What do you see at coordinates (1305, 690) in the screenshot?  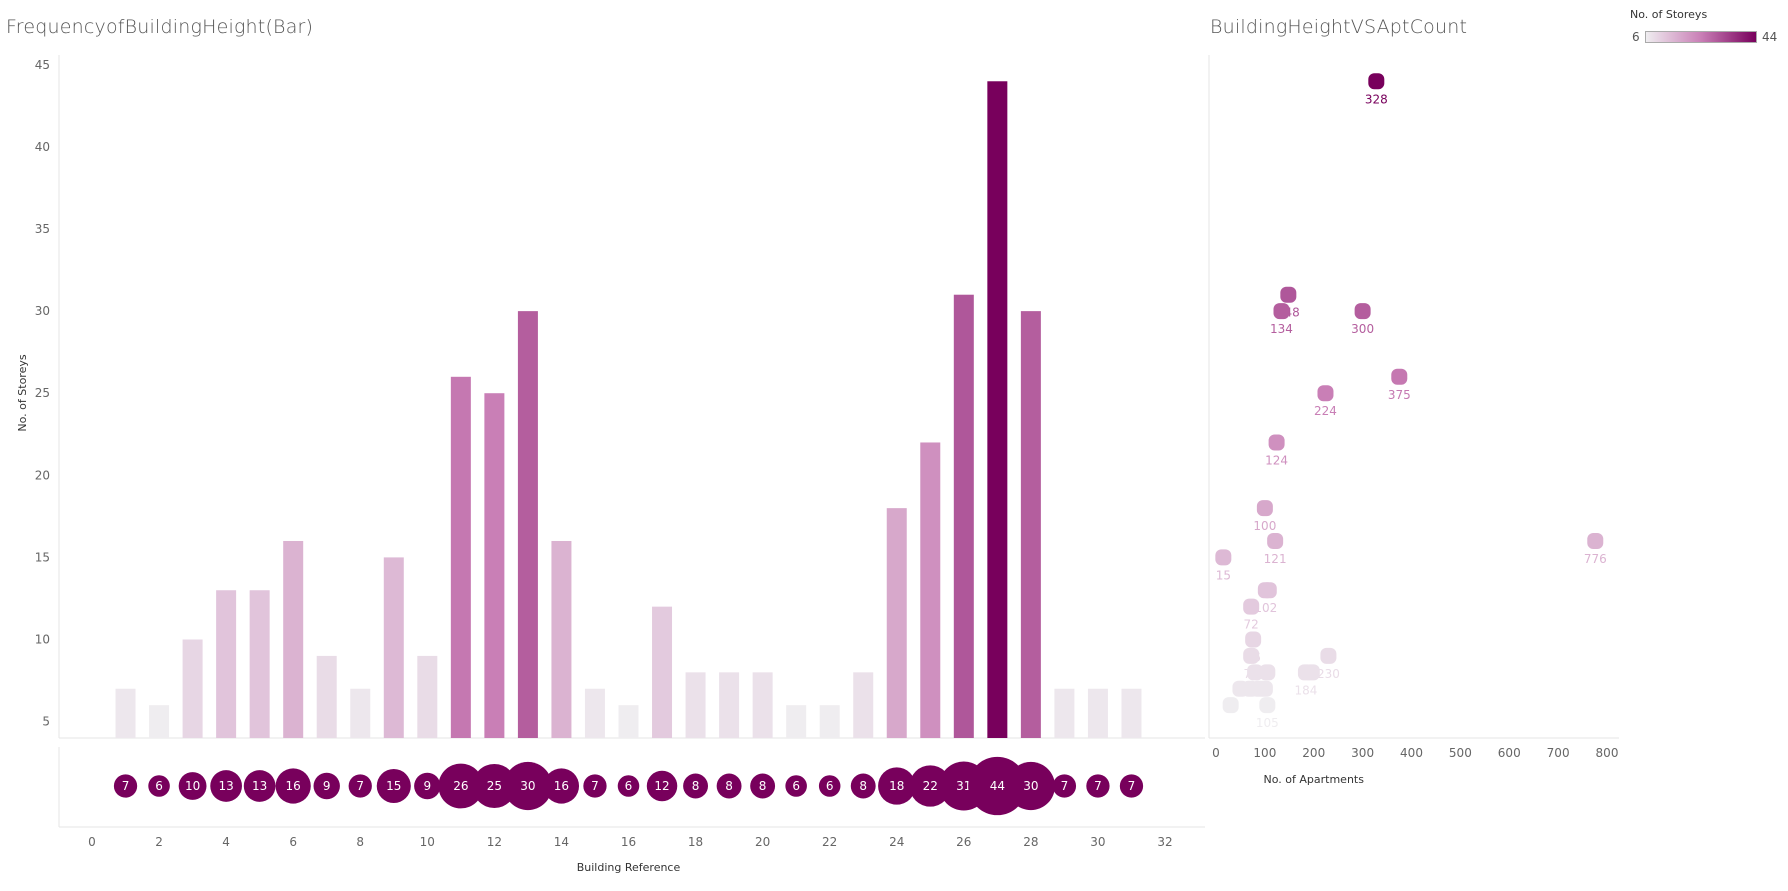 I see `scatter-point-label: 184` at bounding box center [1305, 690].